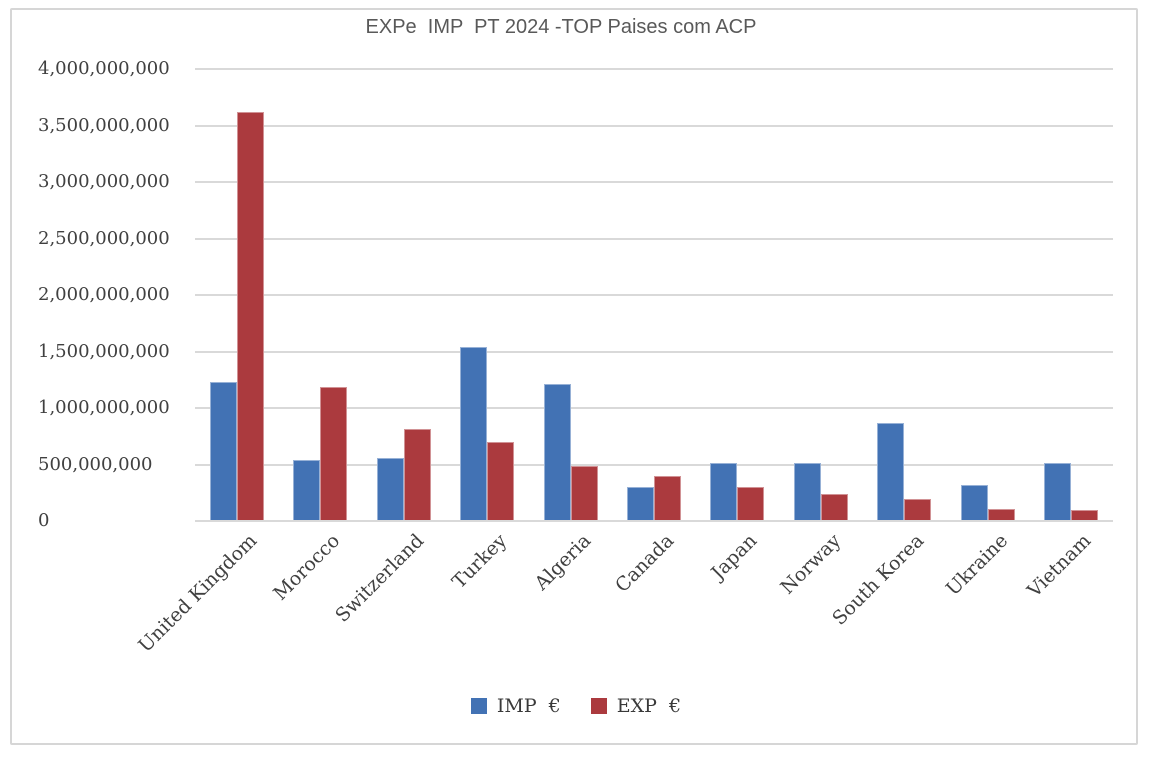  Describe the element at coordinates (104, 181) in the screenshot. I see `y-tick-label: 3,000,000,000` at that location.